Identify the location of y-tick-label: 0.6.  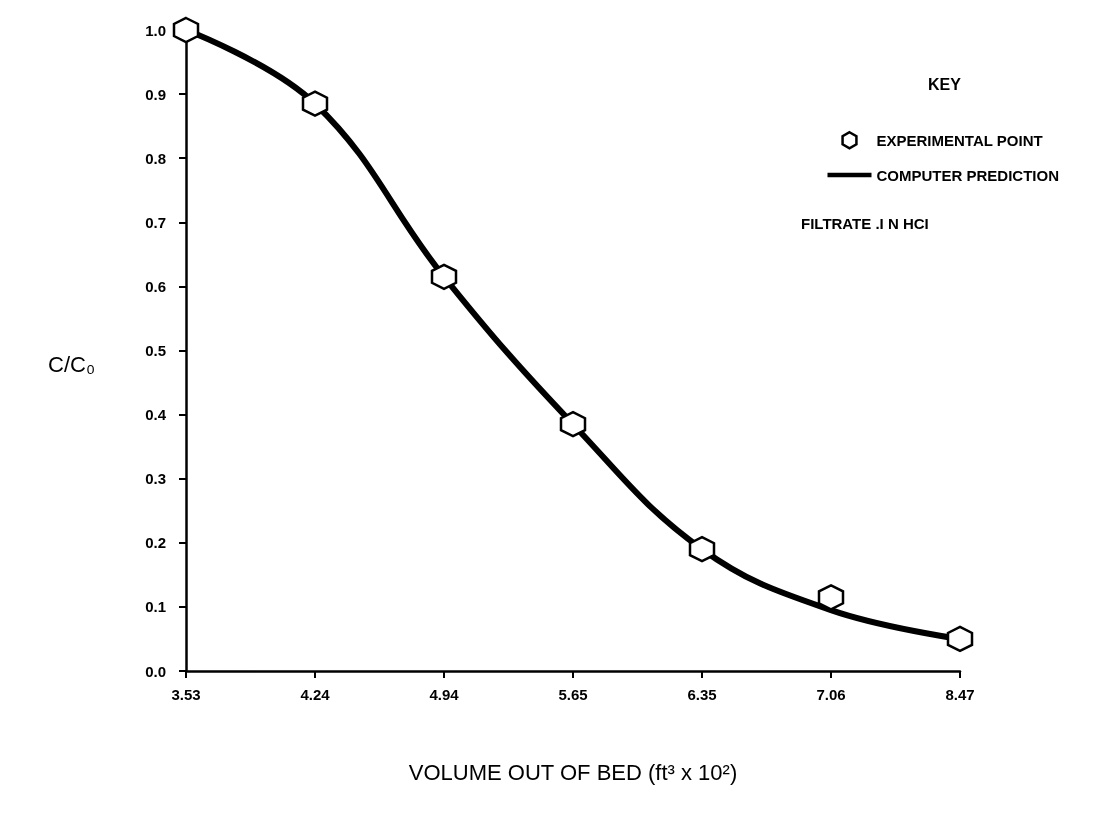
(155, 286).